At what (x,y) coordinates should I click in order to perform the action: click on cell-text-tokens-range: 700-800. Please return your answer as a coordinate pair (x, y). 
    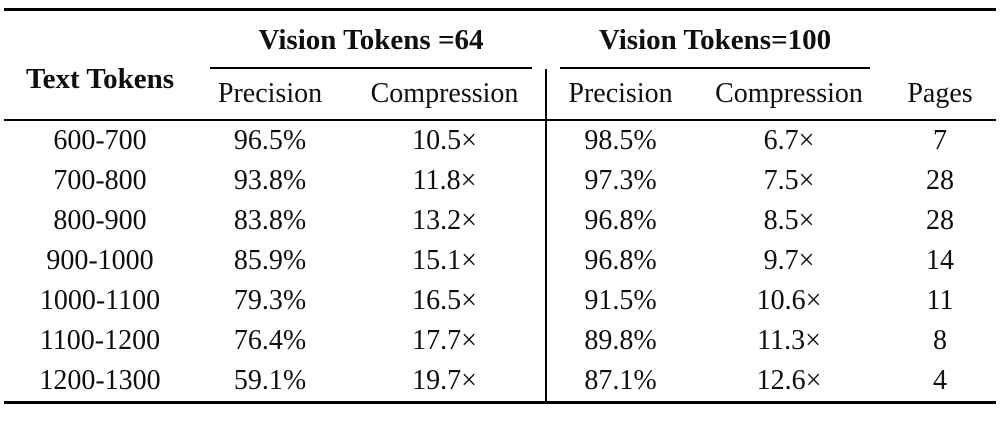
    Looking at the image, I should click on (100, 180).